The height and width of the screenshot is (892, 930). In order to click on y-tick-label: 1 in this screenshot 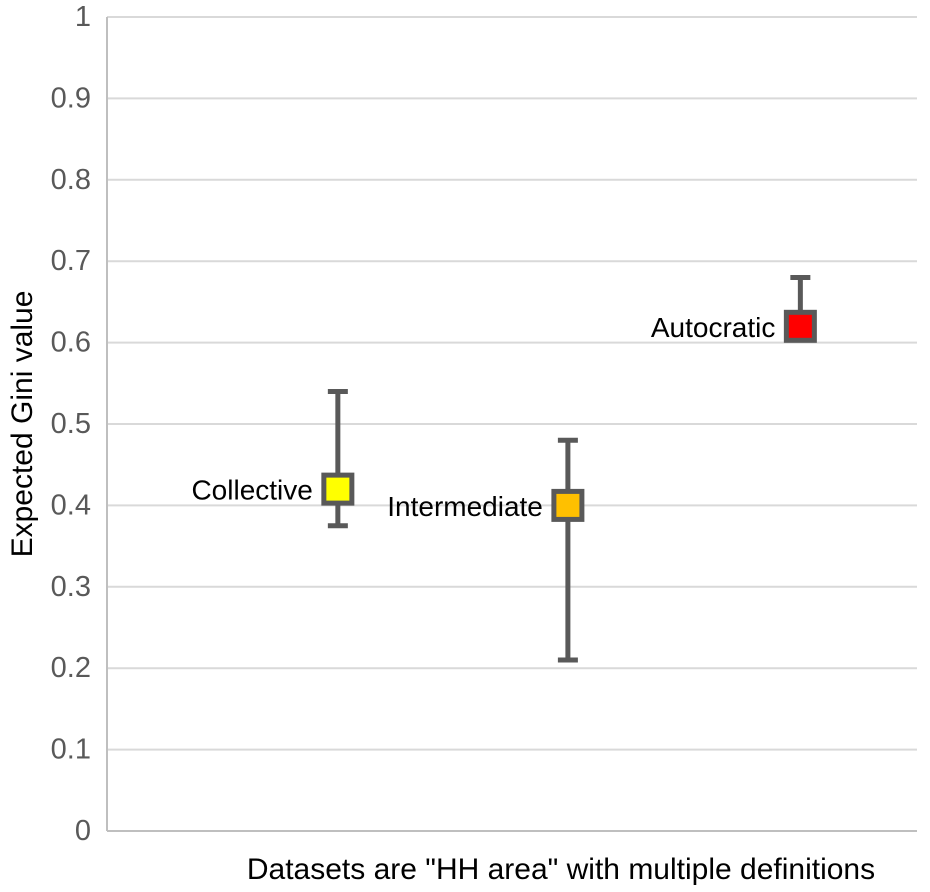, I will do `click(83, 17)`.